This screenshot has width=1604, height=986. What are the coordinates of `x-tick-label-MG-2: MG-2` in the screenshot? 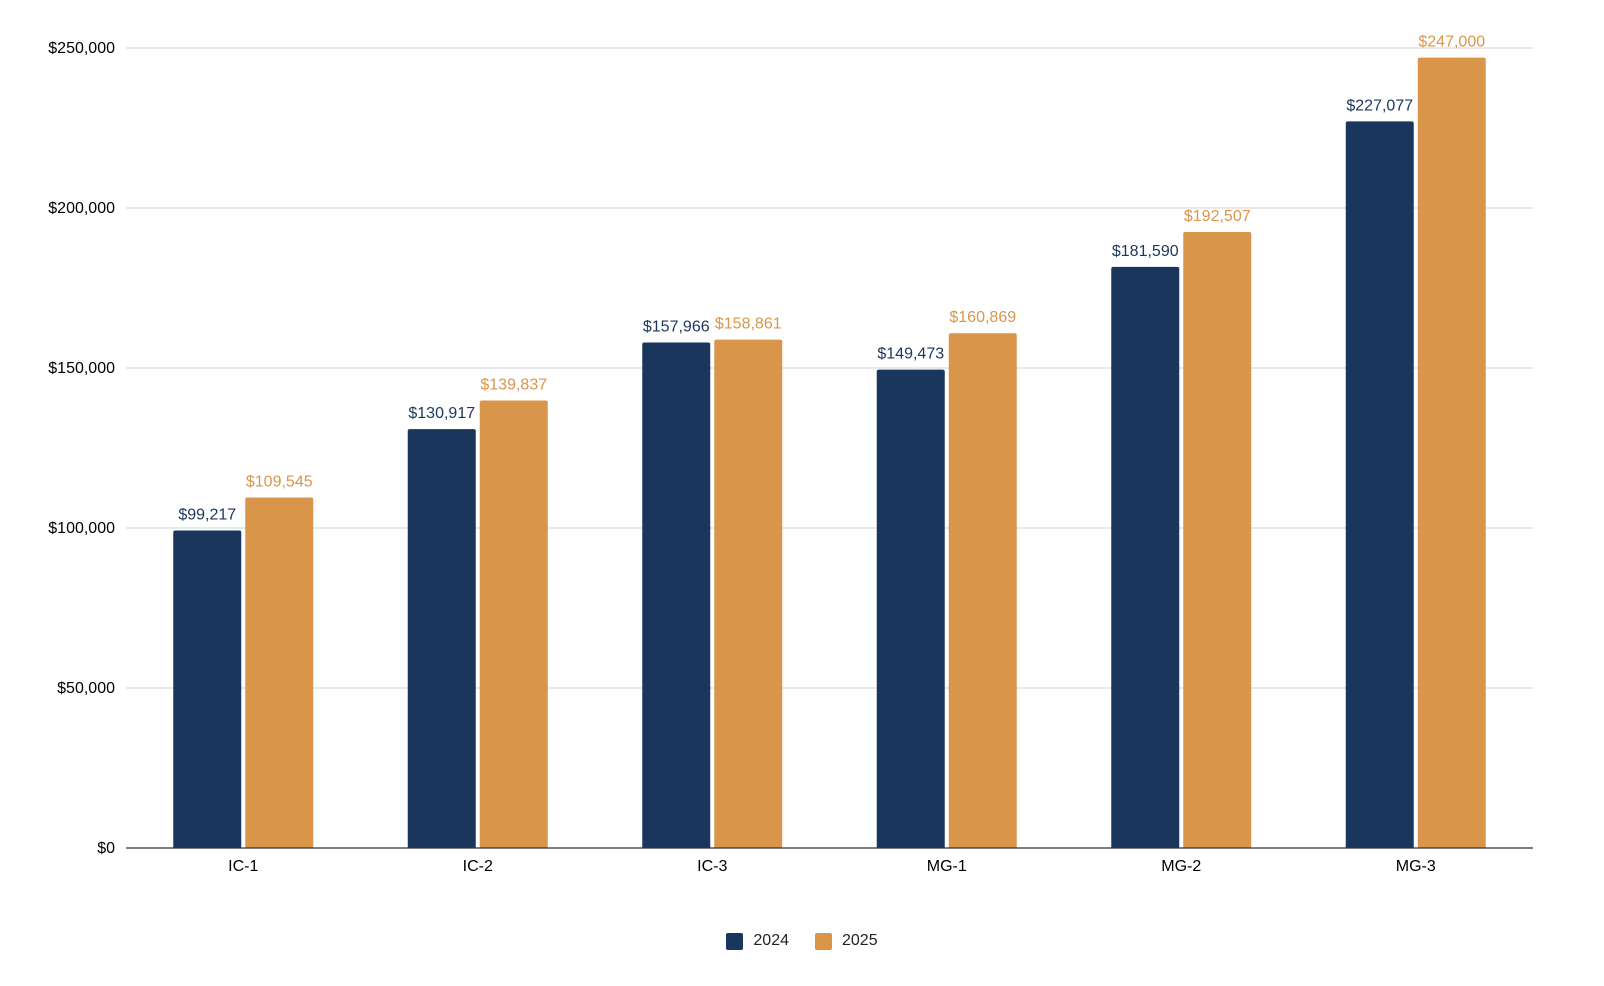 It's located at (1181, 866).